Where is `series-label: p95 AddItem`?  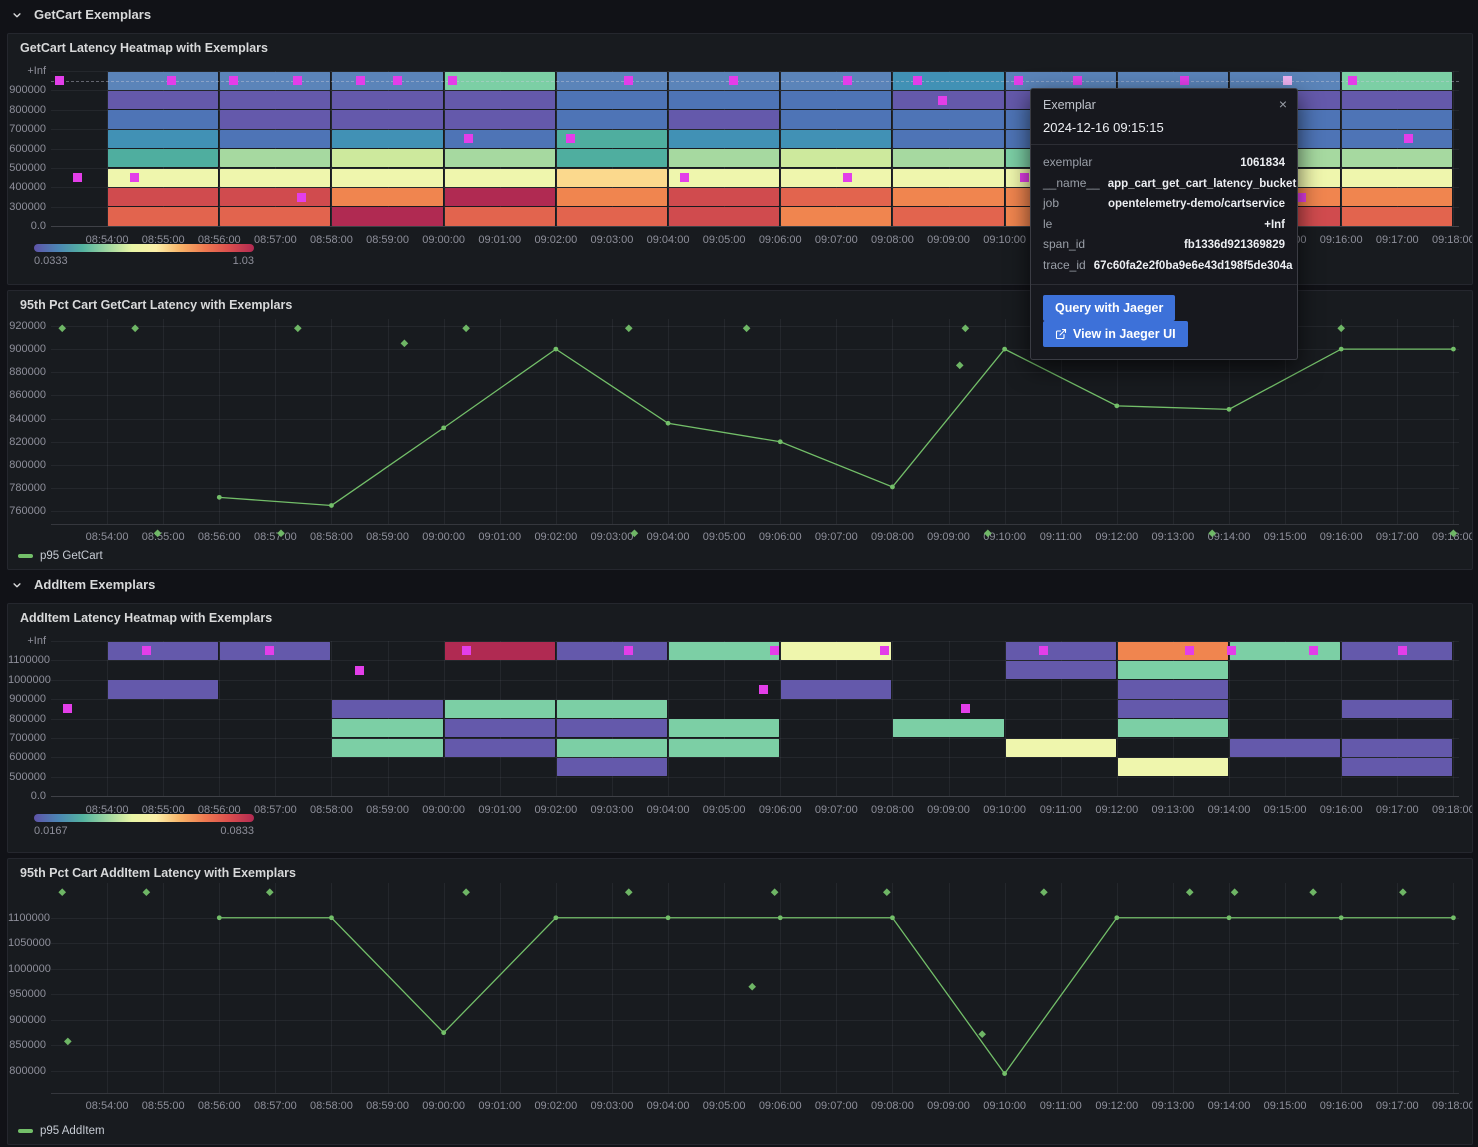 series-label: p95 AddItem is located at coordinates (72, 1131).